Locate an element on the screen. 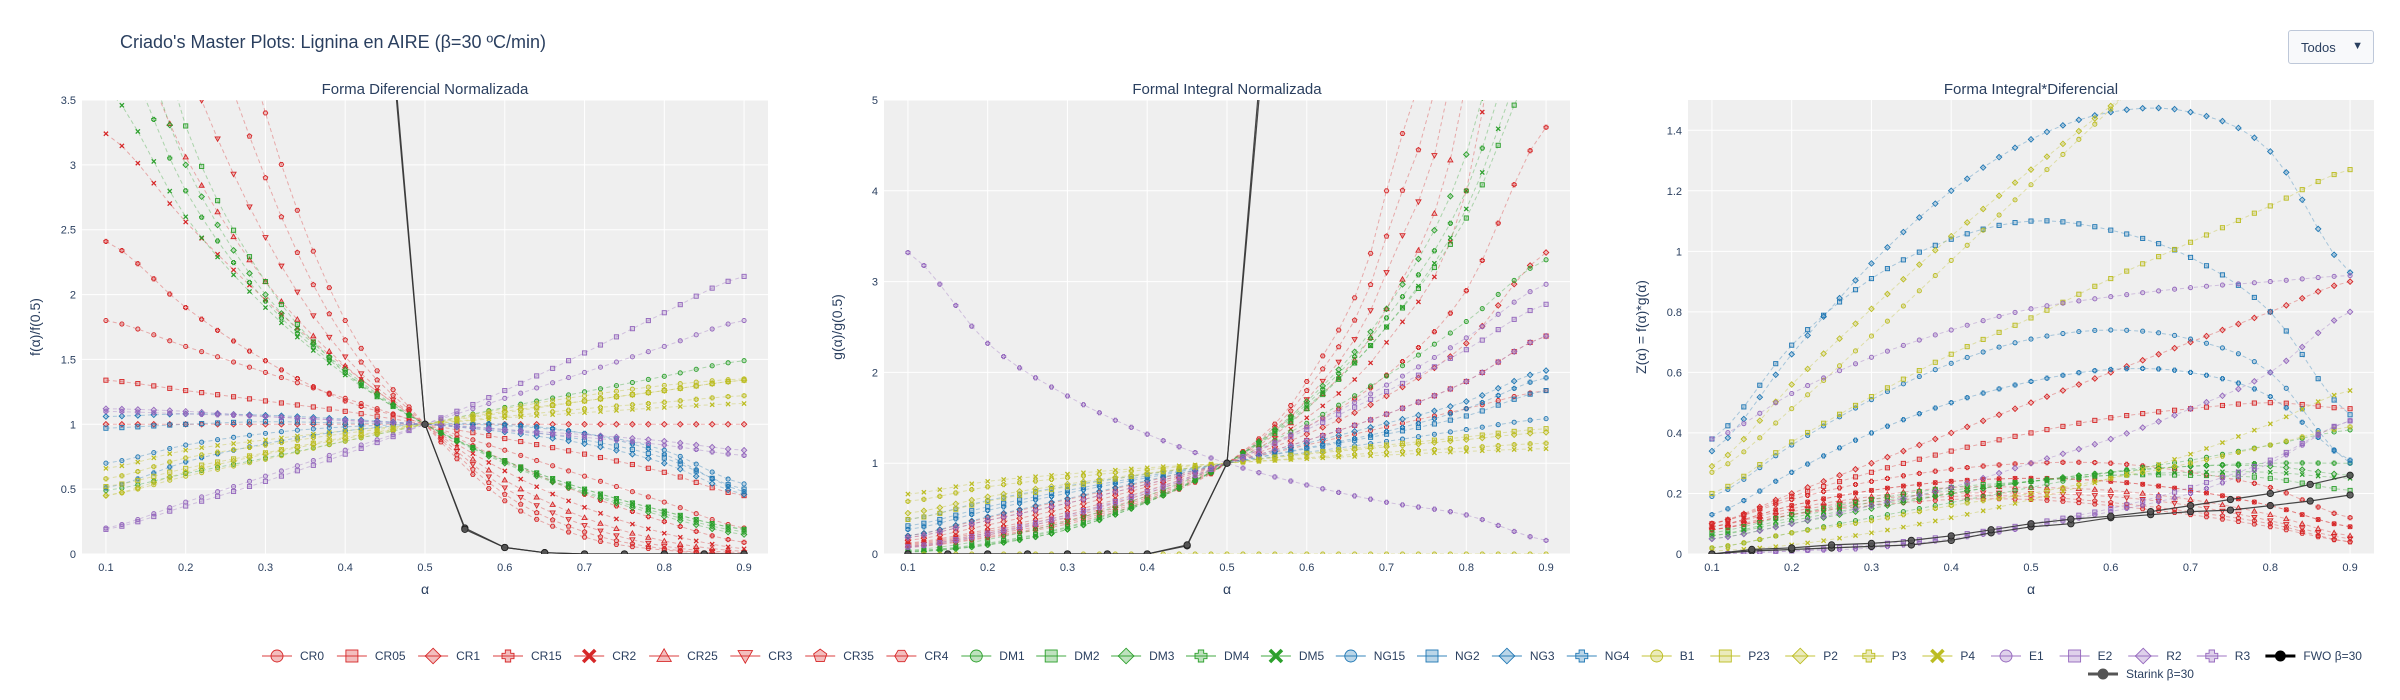 The width and height of the screenshot is (2400, 700). x-tick-label: 0.9 is located at coordinates (743, 568).